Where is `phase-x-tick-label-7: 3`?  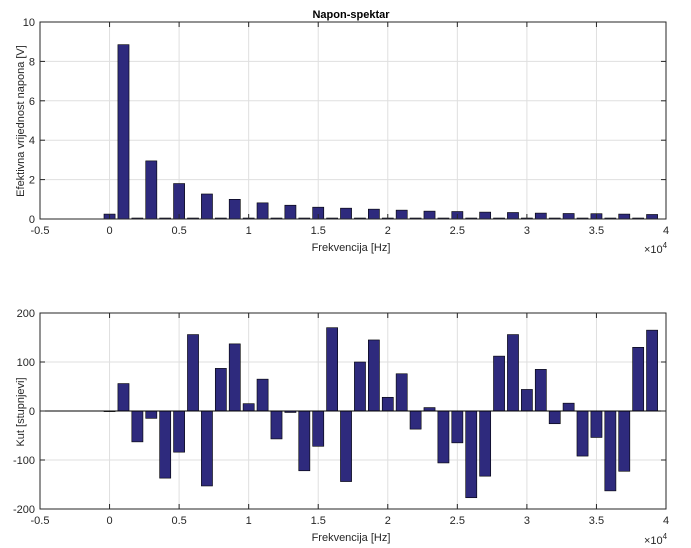
phase-x-tick-label-7: 3 is located at coordinates (527, 521).